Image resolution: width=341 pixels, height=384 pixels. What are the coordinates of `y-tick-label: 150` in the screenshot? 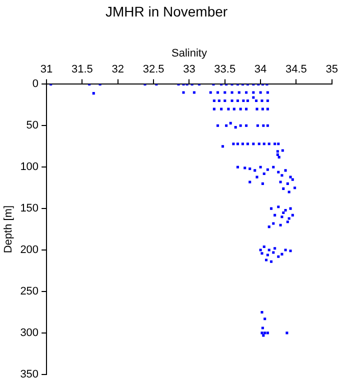 It's located at (29, 208).